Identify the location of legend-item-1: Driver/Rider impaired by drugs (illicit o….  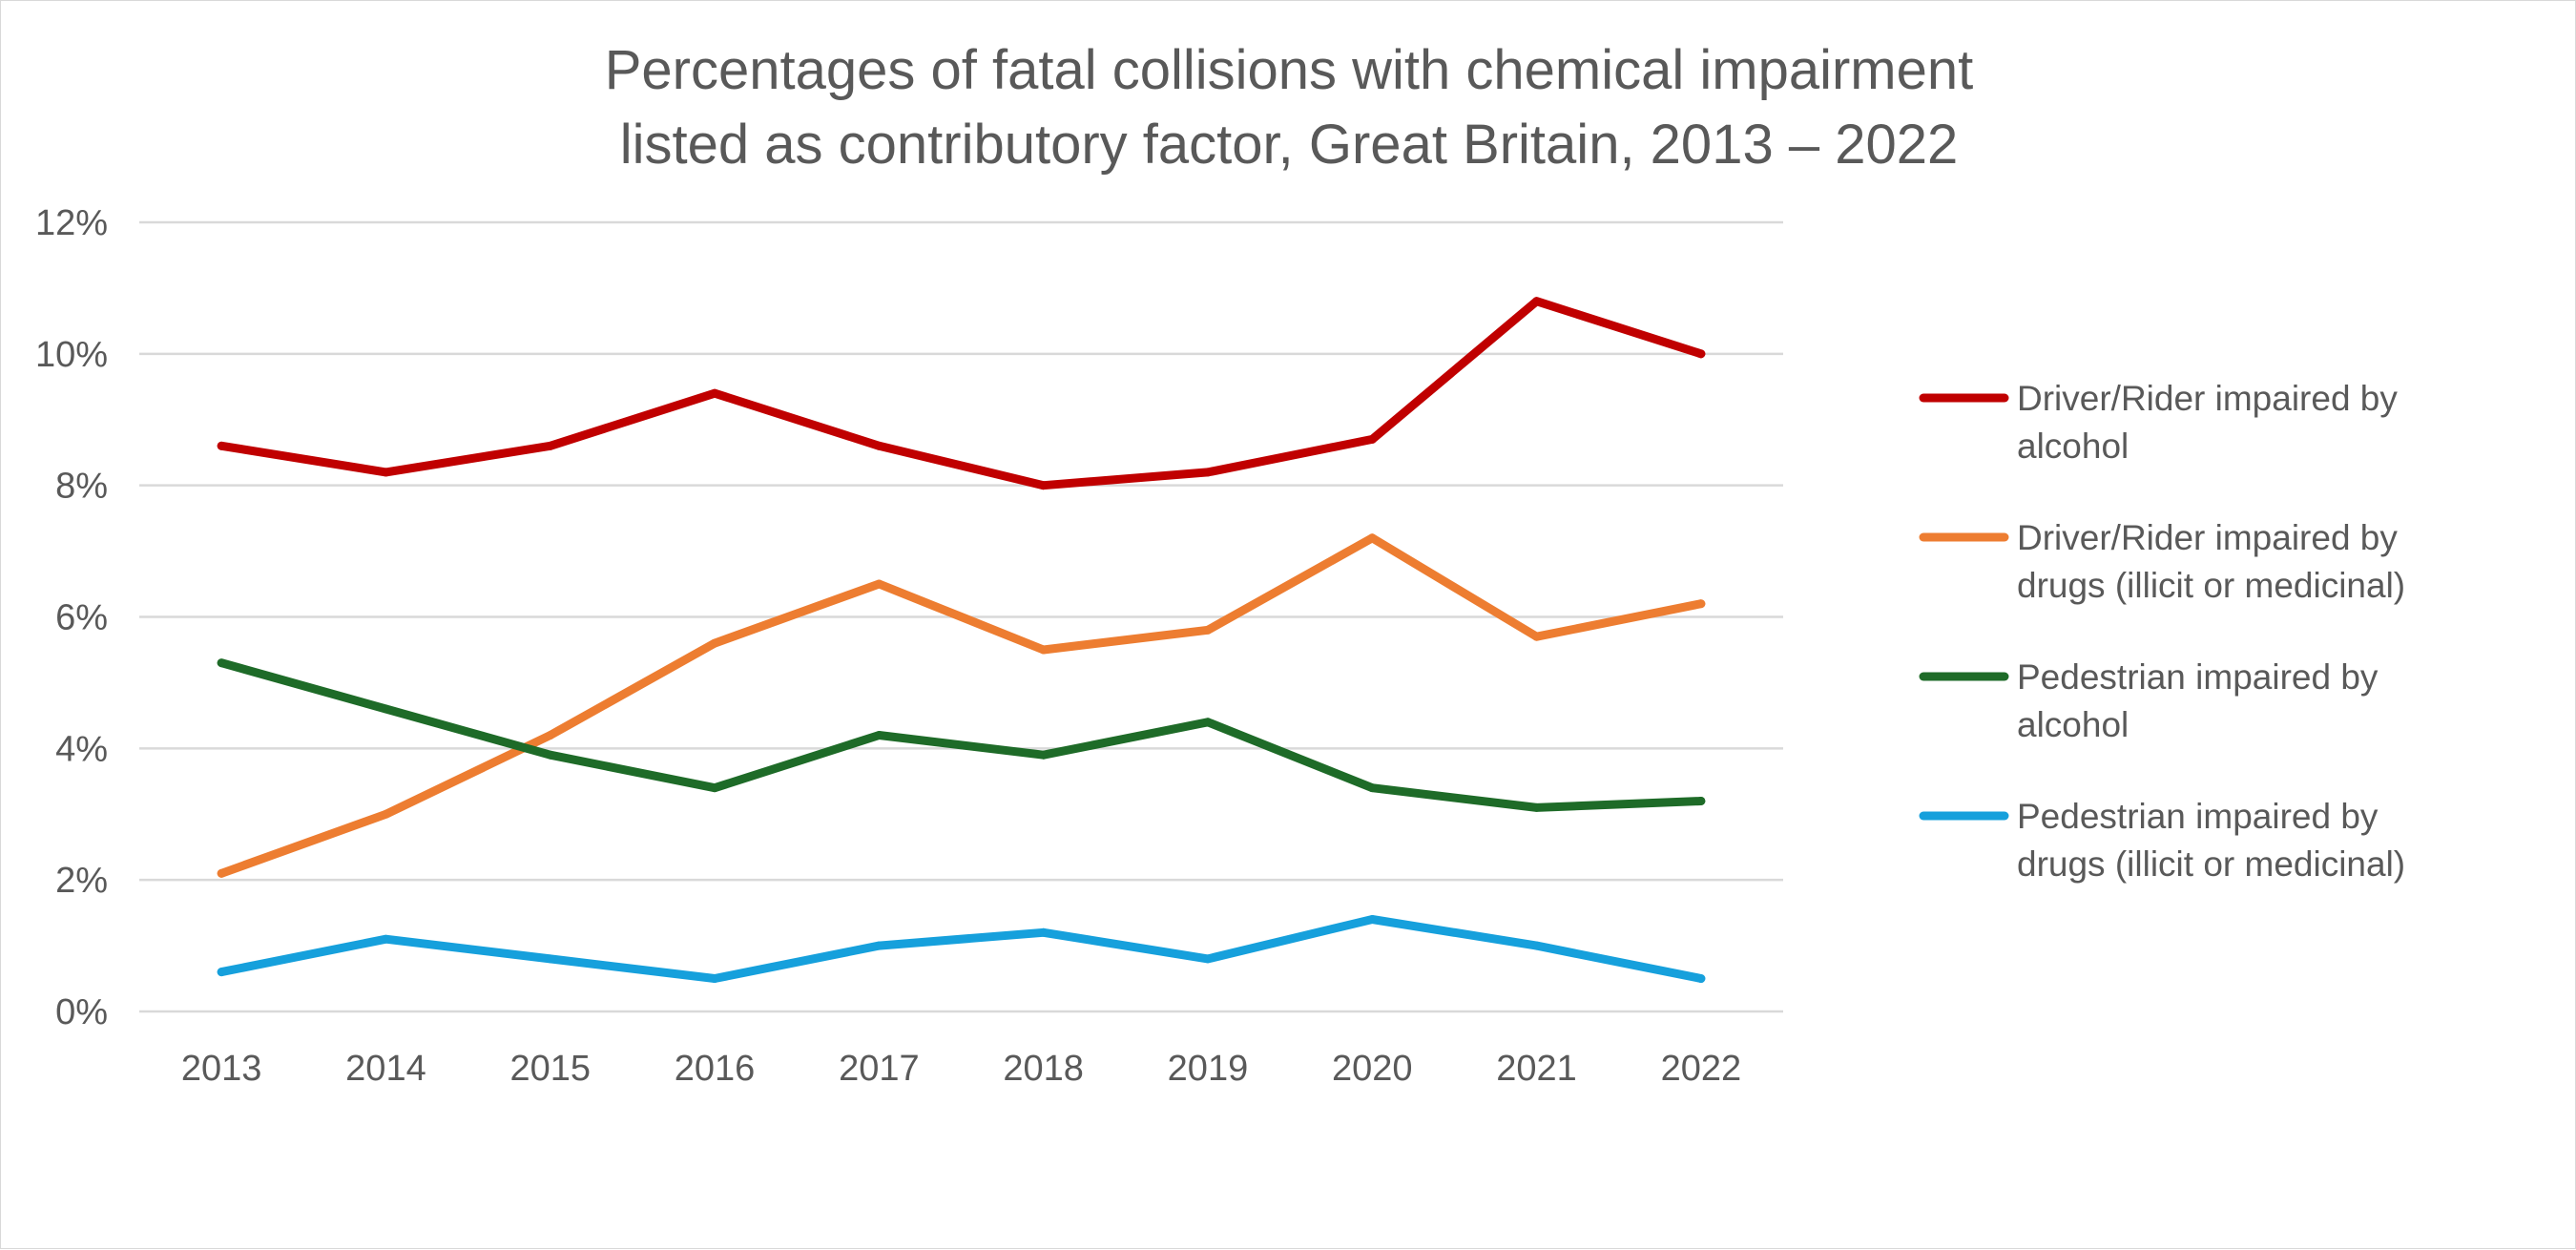
(2162, 561).